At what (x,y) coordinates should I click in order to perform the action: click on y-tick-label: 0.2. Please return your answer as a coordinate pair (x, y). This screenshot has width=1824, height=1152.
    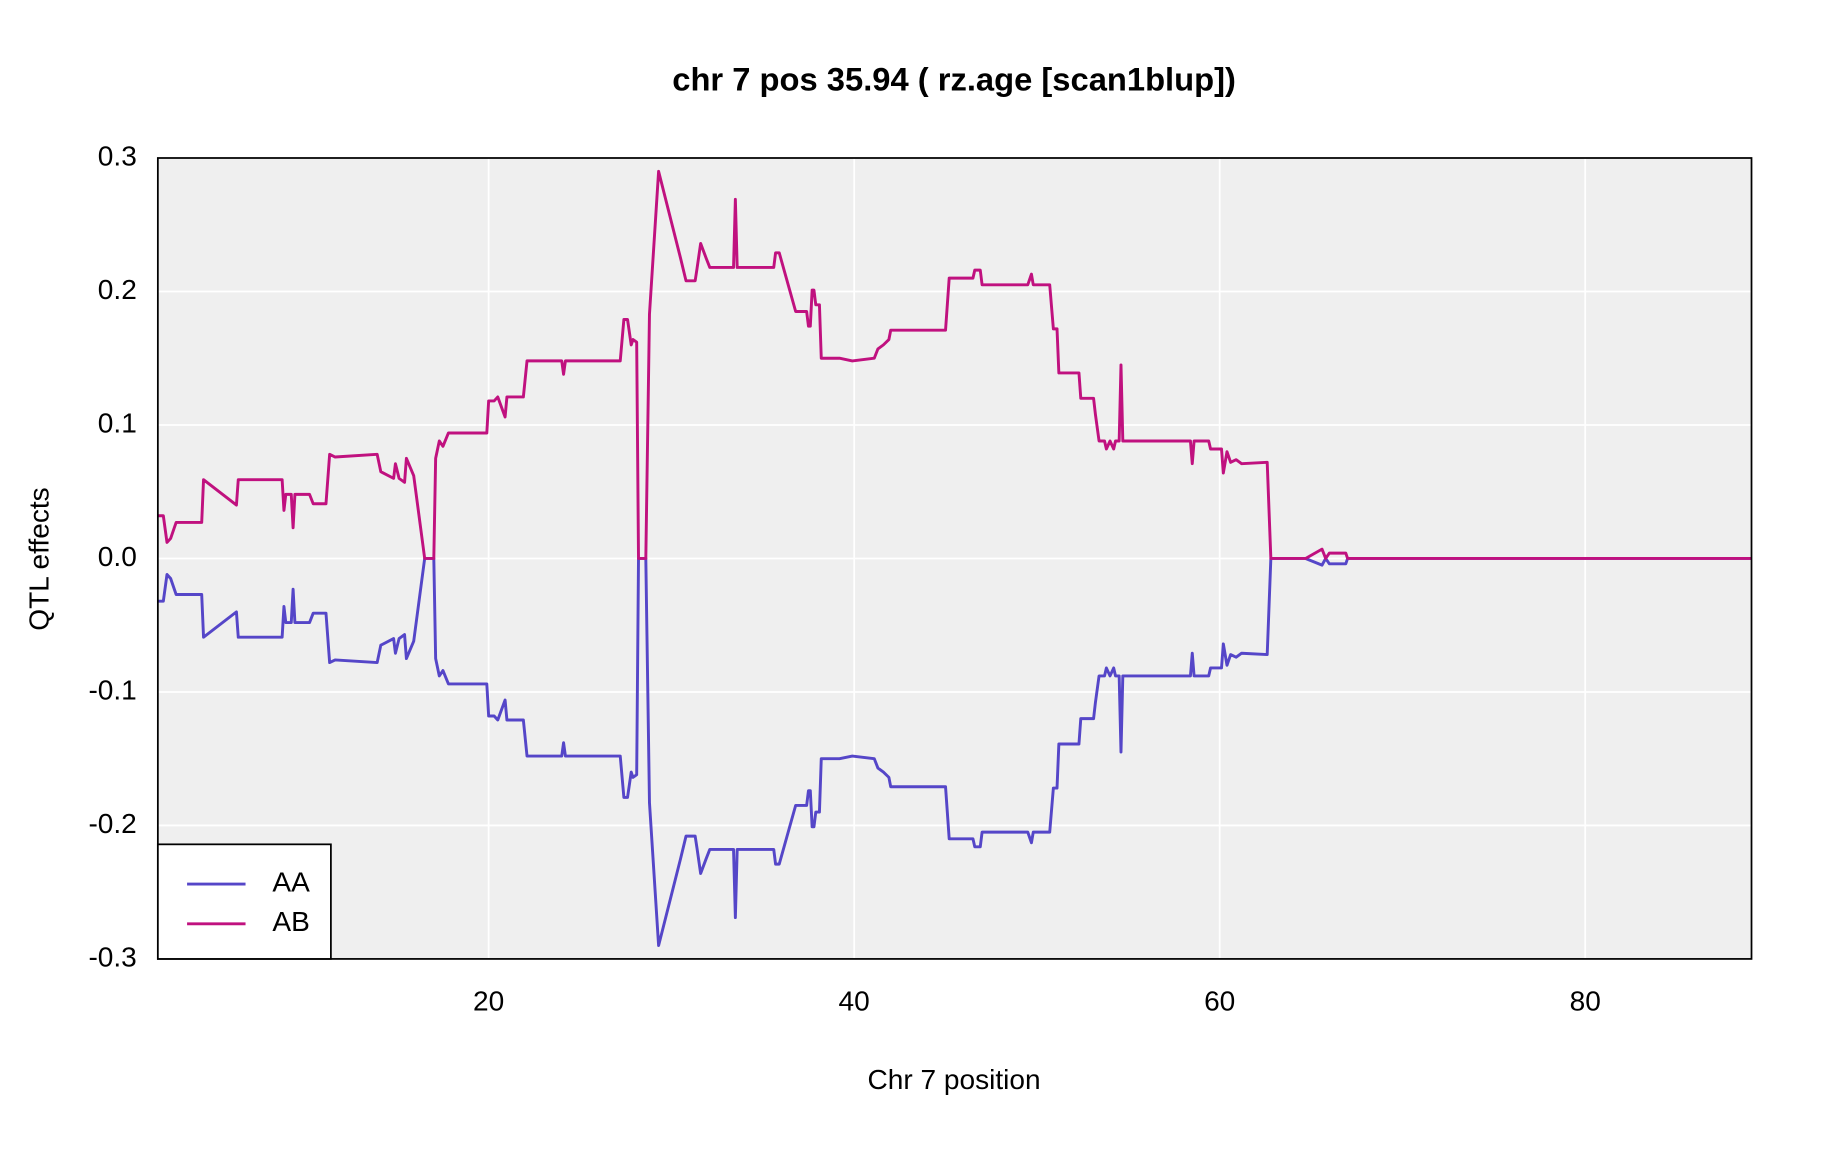
    Looking at the image, I should click on (117, 289).